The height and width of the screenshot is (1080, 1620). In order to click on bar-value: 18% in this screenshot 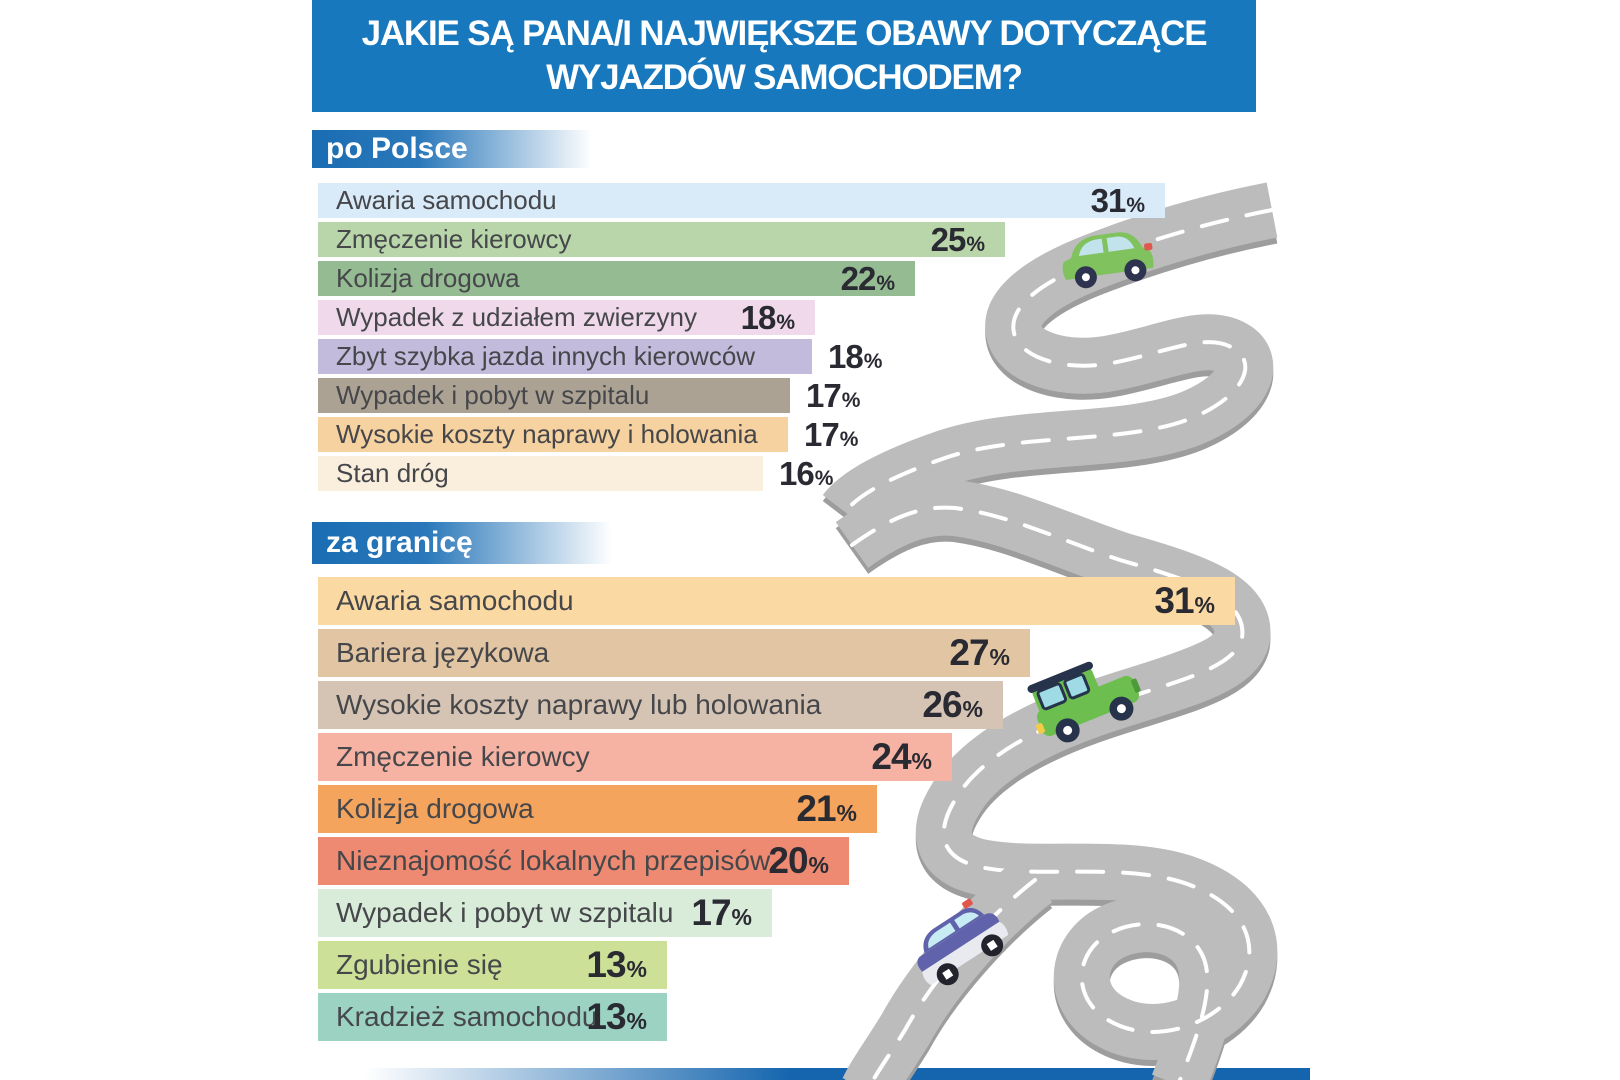, I will do `click(768, 318)`.